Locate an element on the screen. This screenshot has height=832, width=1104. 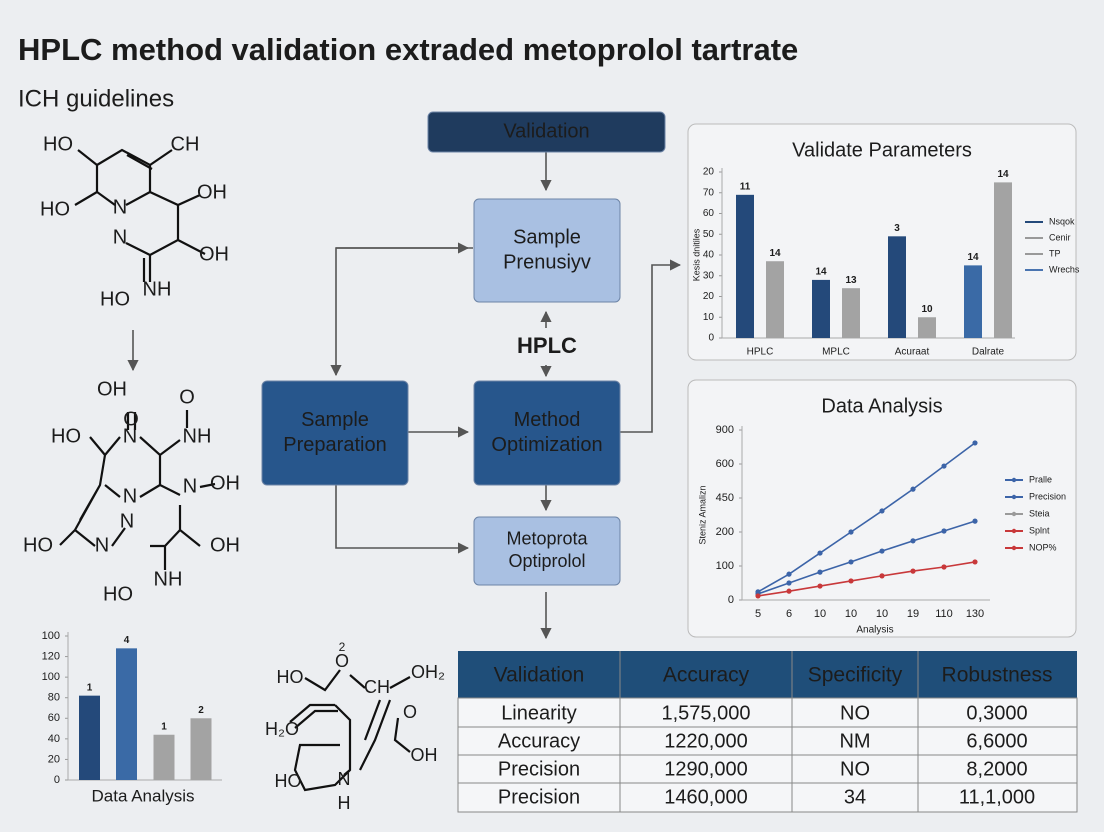
flow-node is located at coordinates (335, 433).